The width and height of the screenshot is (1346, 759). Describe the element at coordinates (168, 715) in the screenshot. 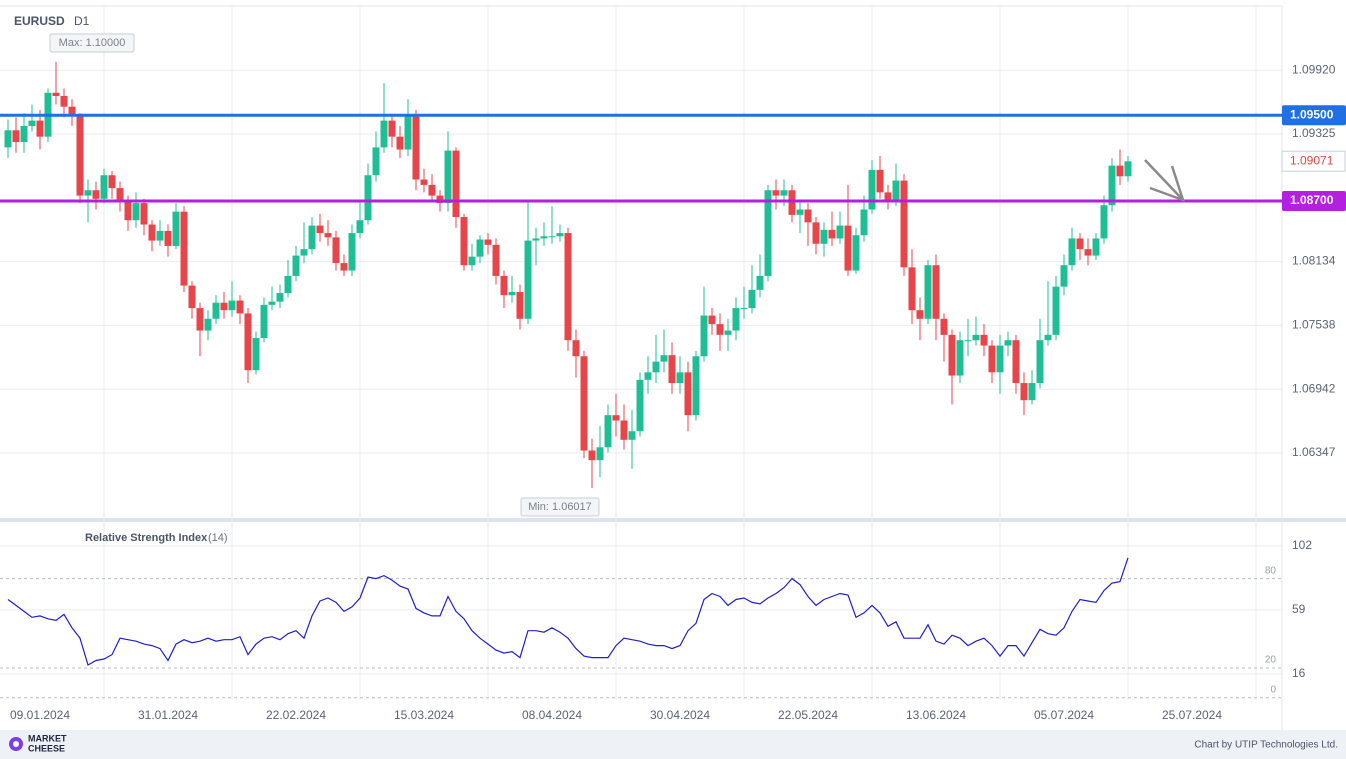

I see `x-tick-label: 31.01.2024` at that location.